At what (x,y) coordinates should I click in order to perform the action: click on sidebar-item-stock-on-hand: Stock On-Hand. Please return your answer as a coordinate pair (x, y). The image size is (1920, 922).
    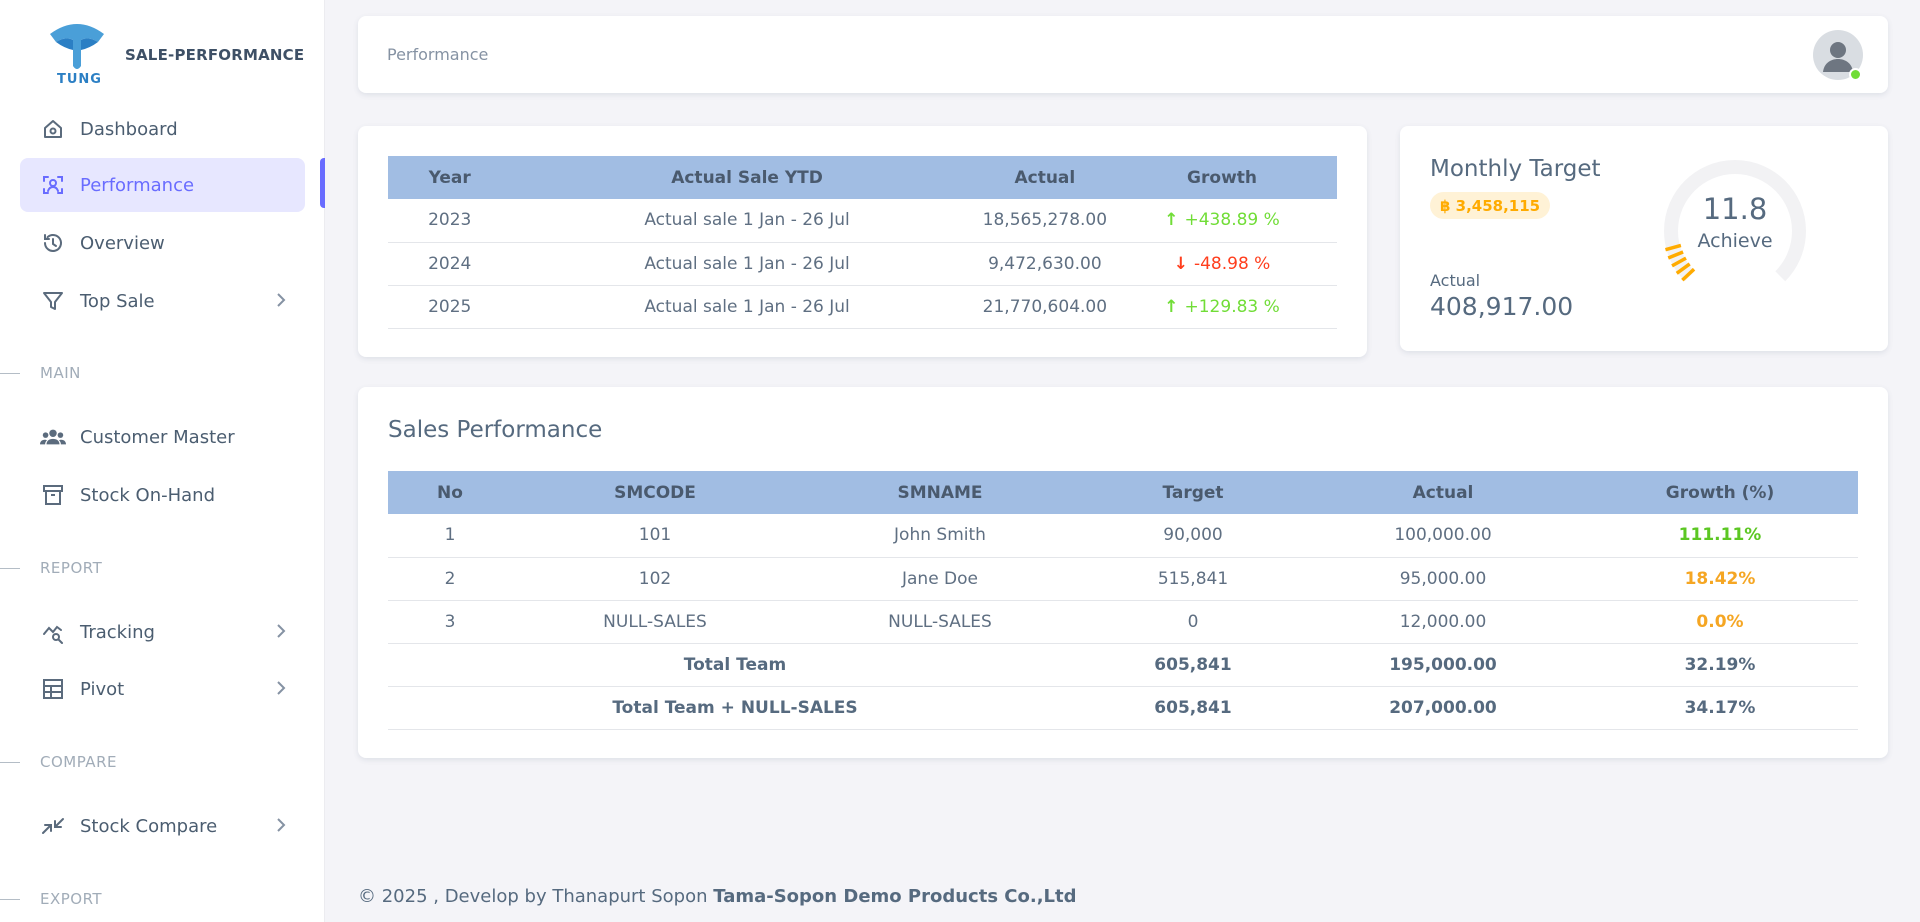
    Looking at the image, I should click on (162, 495).